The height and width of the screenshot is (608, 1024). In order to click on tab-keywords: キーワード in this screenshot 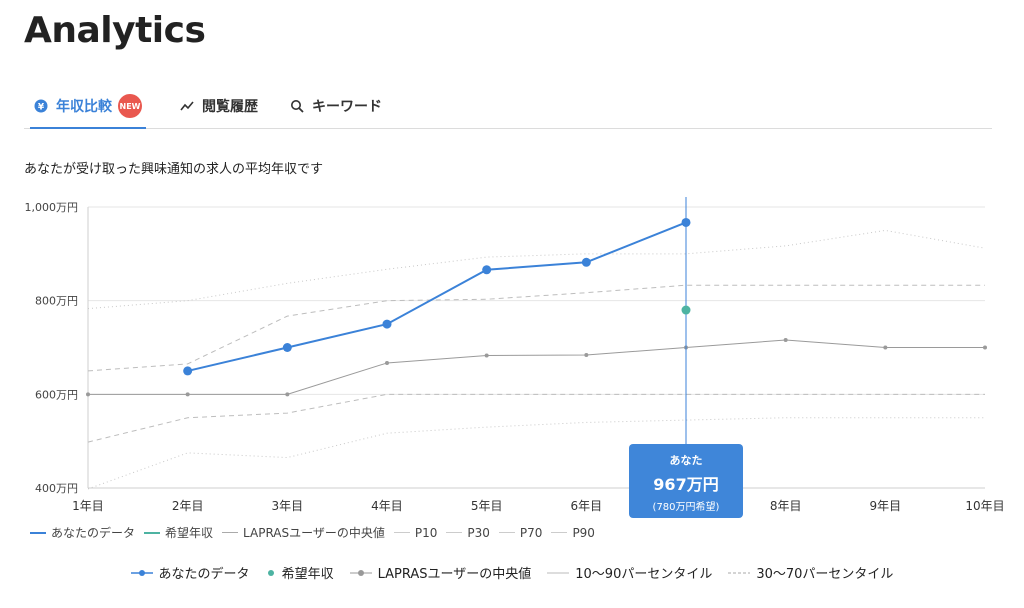, I will do `click(336, 106)`.